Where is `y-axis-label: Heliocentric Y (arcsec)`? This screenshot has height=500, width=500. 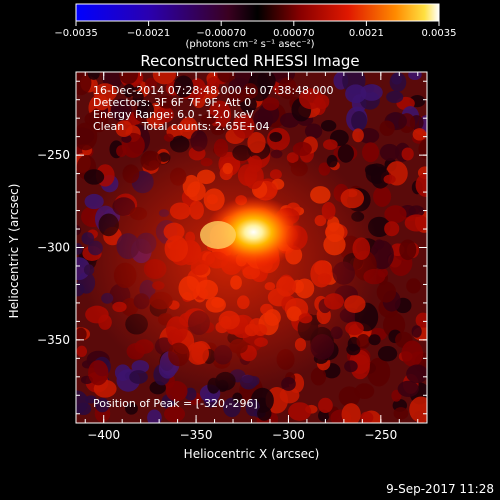 y-axis-label: Heliocentric Y (arcsec) is located at coordinates (14, 251).